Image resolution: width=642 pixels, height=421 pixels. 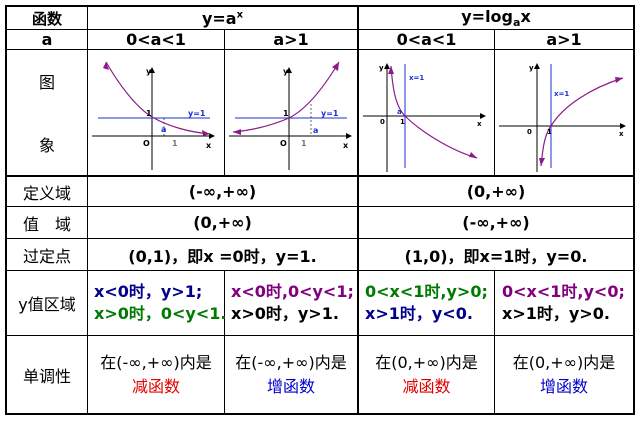 What do you see at coordinates (320, 414) in the screenshot?
I see `border-bottom` at bounding box center [320, 414].